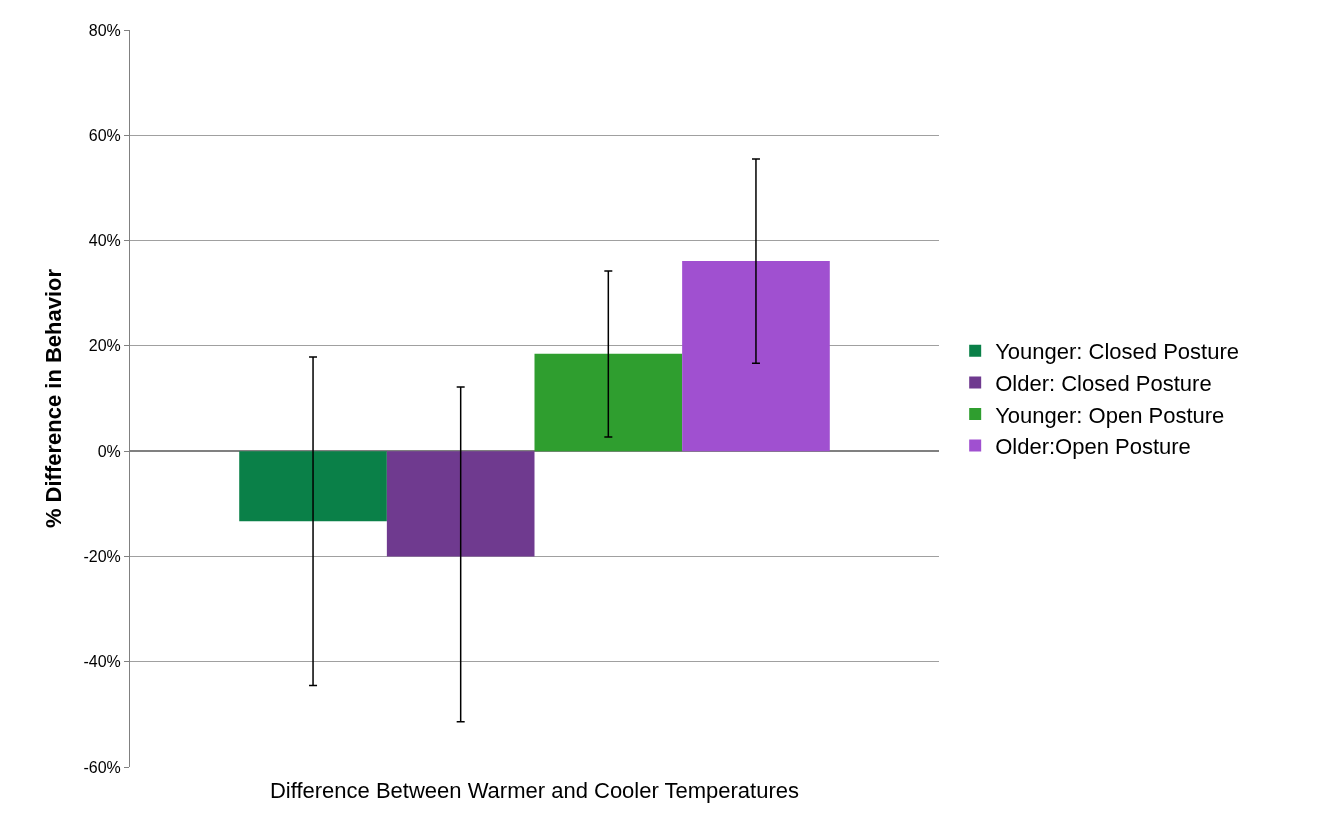 The width and height of the screenshot is (1319, 837). Describe the element at coordinates (104, 241) in the screenshot. I see `y-tick-label: 40%` at that location.